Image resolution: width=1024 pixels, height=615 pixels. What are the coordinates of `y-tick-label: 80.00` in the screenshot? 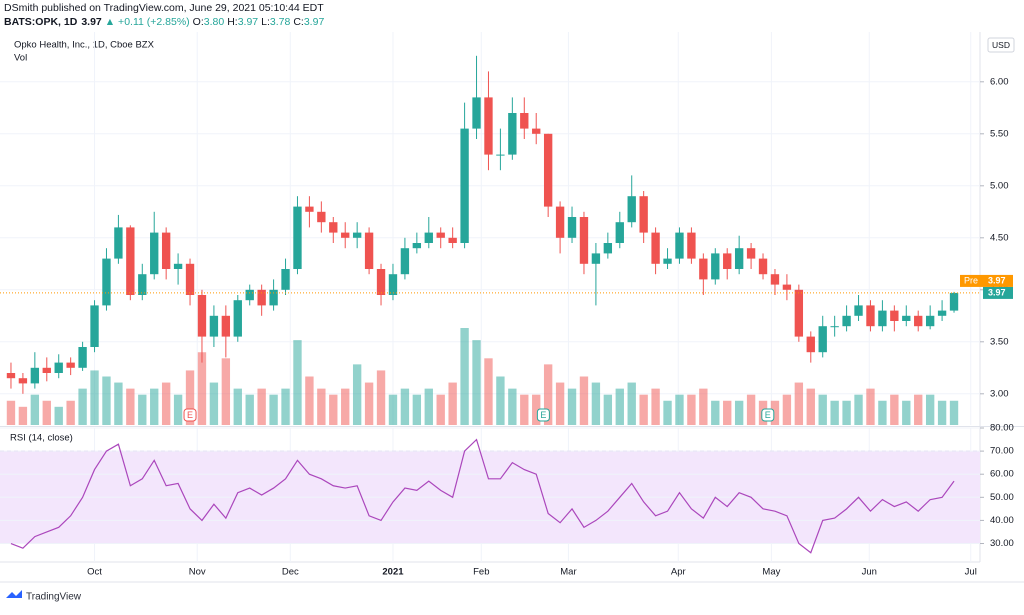 It's located at (1002, 428).